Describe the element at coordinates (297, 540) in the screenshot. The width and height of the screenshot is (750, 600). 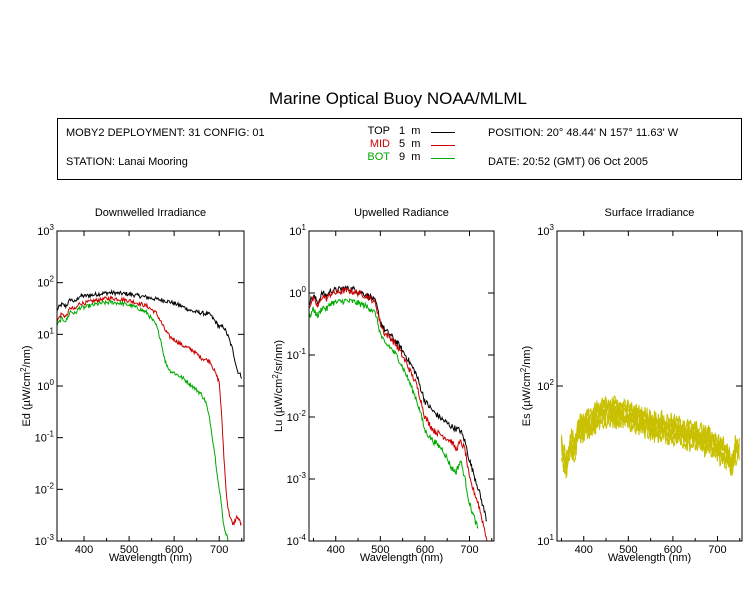
I see `y-tick-label: 10⁻⁴` at that location.